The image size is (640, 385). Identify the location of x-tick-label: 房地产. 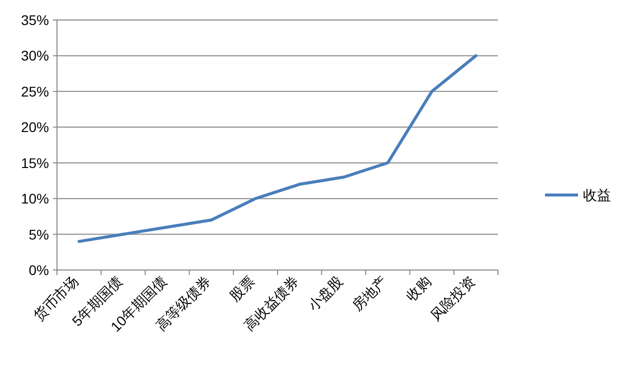
(369, 293).